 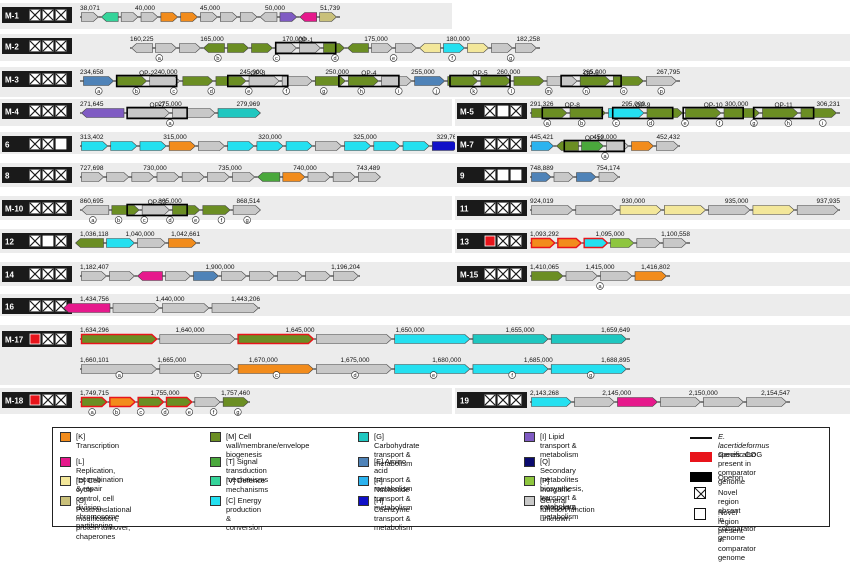 What do you see at coordinates (369, 168) in the screenshot?
I see `coordinate-label: 743,489` at bounding box center [369, 168].